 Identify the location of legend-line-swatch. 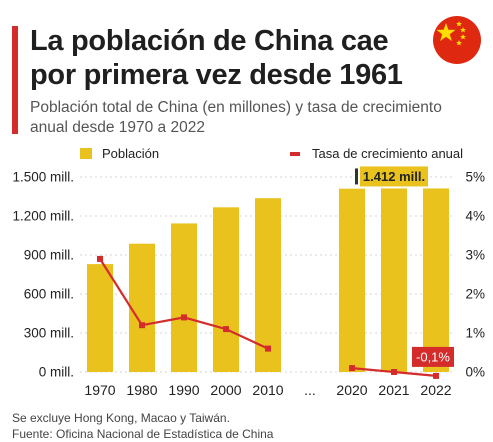
(295, 153).